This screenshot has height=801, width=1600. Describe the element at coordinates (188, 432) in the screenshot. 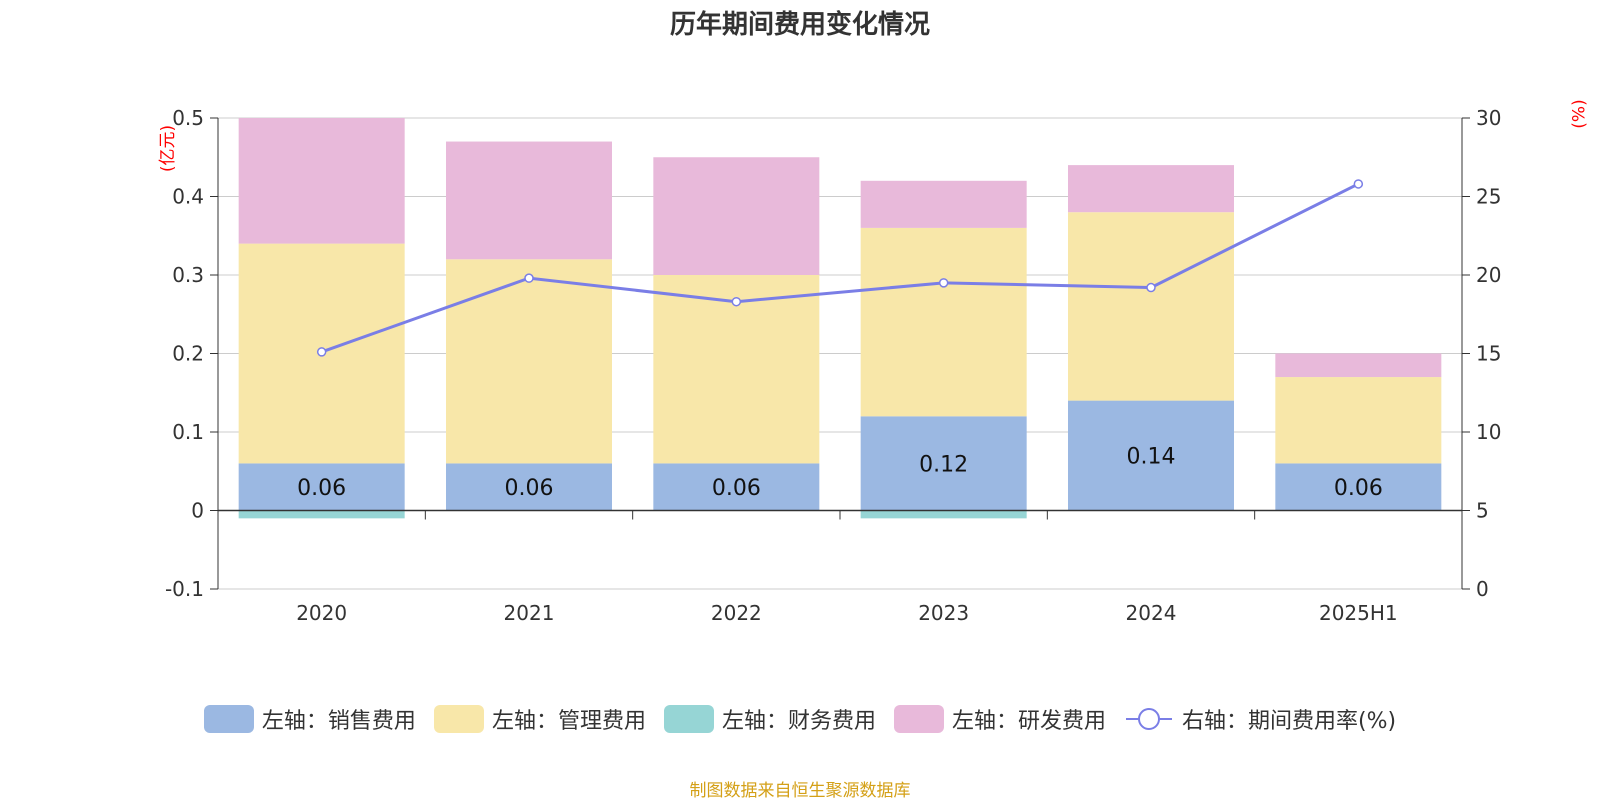

I see `left-axis-tick-label: 0.1` at that location.